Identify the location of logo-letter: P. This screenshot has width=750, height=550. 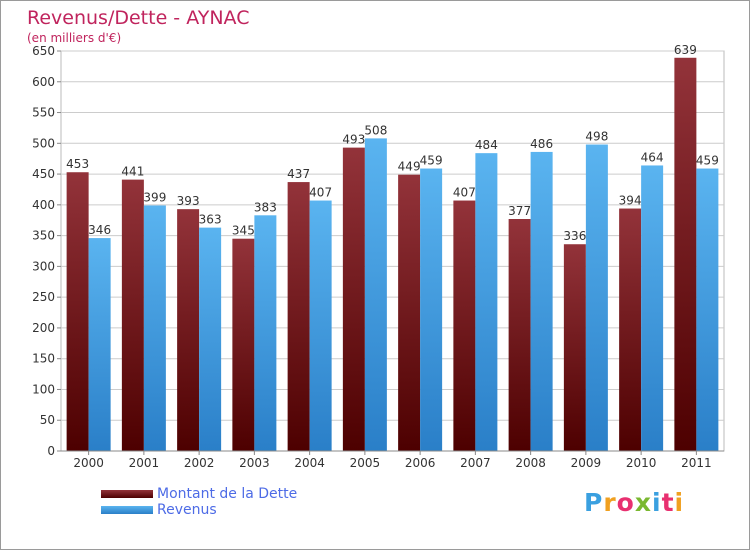
(594, 502).